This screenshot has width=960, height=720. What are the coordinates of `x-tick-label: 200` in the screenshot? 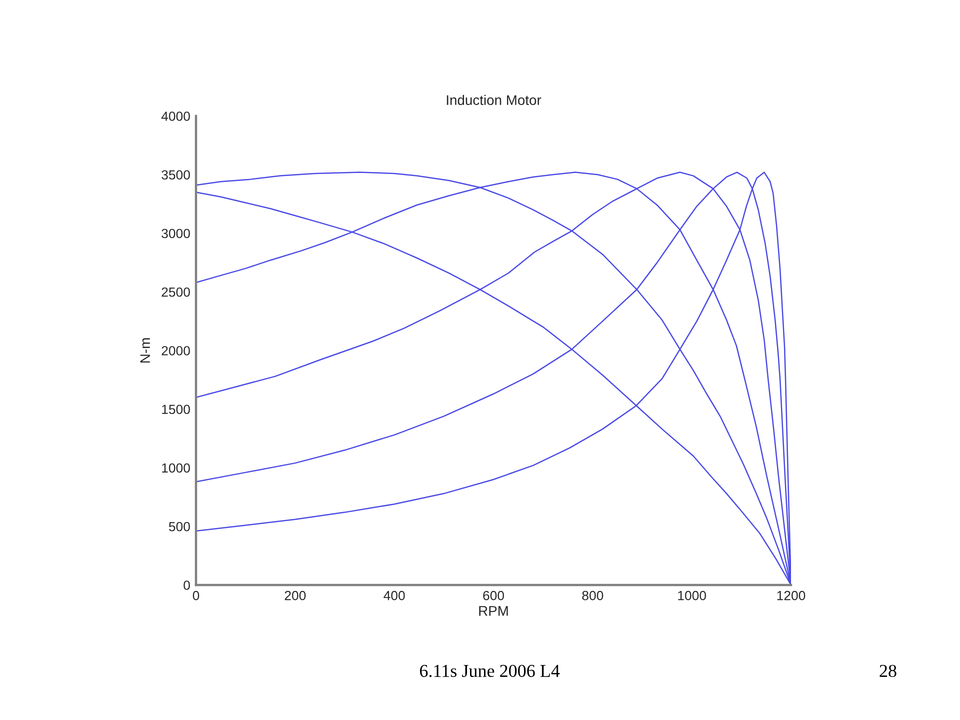 It's located at (295, 595).